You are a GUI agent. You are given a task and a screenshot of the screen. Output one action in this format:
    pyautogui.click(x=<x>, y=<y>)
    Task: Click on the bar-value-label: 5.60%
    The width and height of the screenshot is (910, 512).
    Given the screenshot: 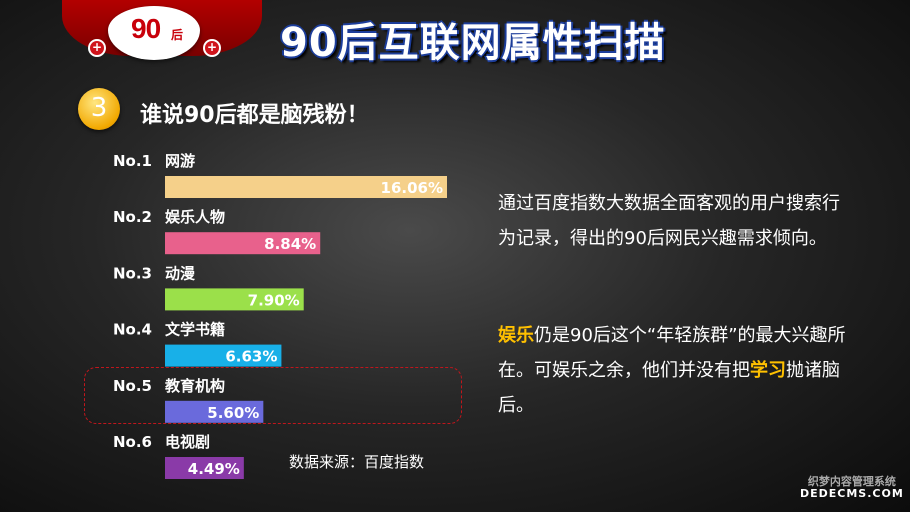 What is the action you would take?
    pyautogui.click(x=233, y=413)
    